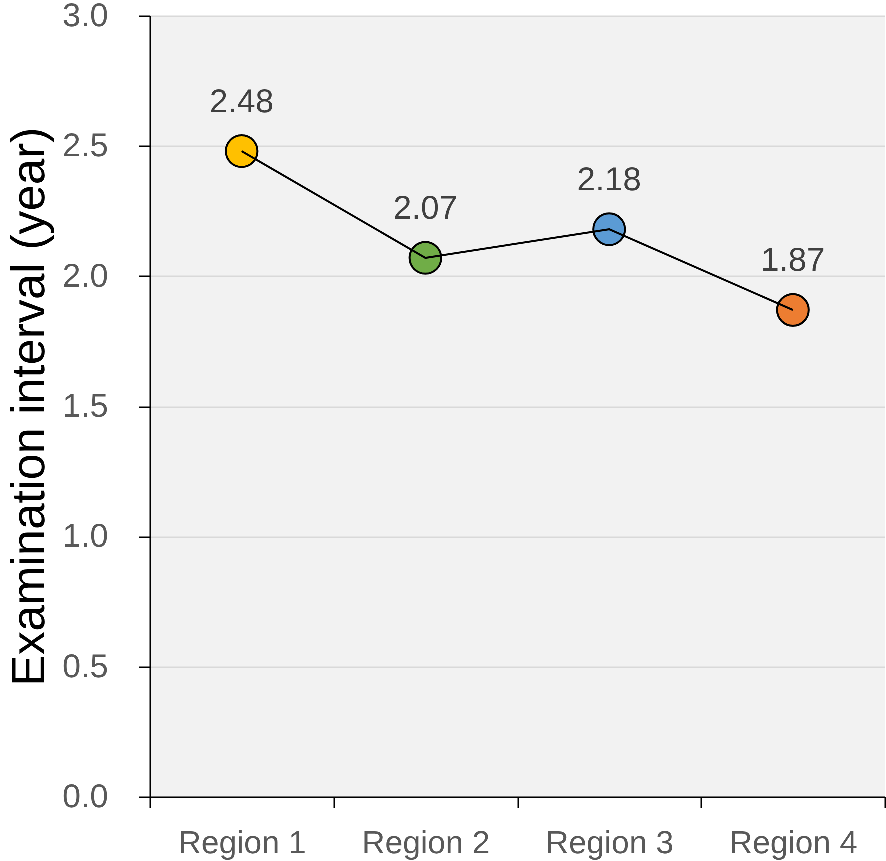 Image resolution: width=886 pixels, height=861 pixels. Describe the element at coordinates (242, 842) in the screenshot. I see `x-tick-label: Region 1` at that location.